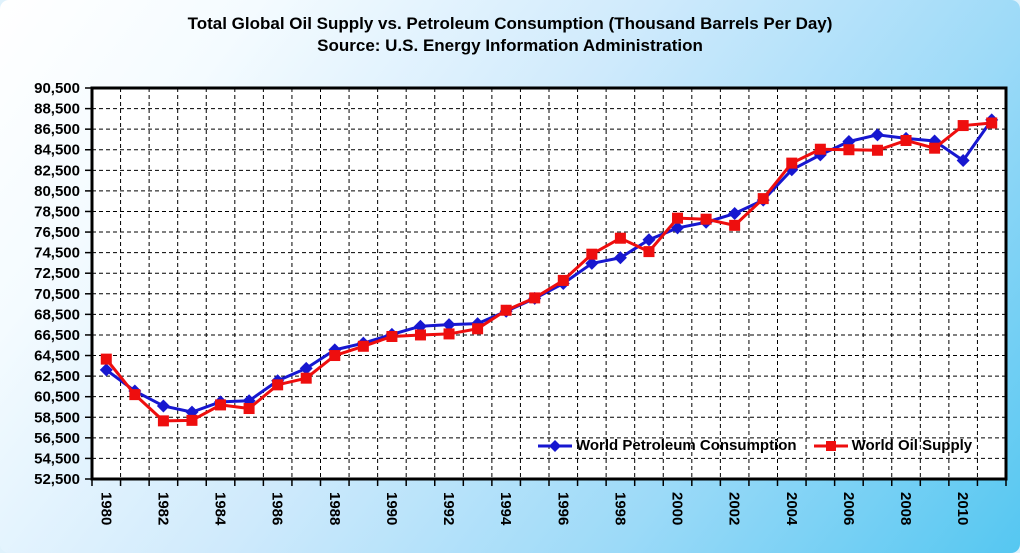  Describe the element at coordinates (57, 397) in the screenshot. I see `svg-text: 60,500` at that location.